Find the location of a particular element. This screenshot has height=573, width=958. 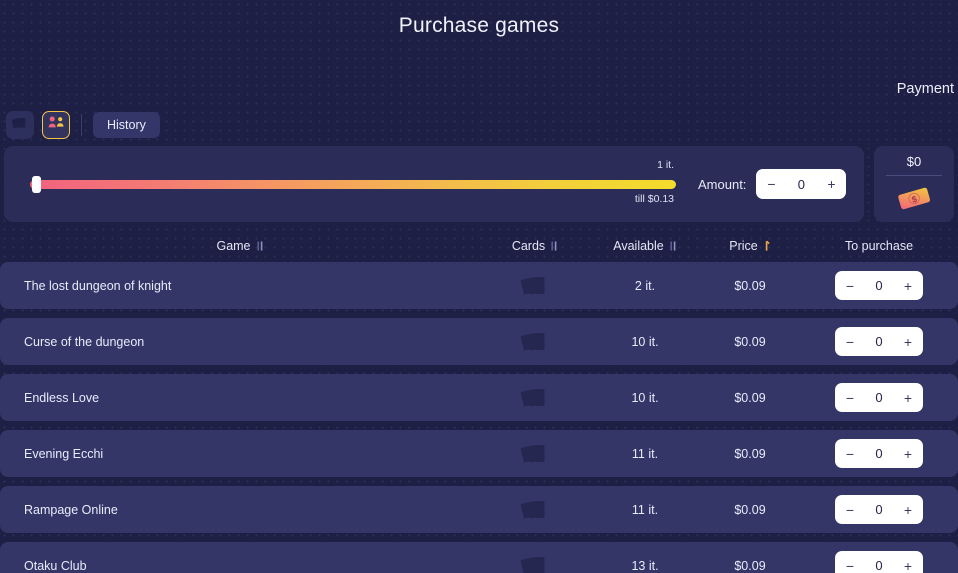

column-header-price-label: Price is located at coordinates (743, 246).